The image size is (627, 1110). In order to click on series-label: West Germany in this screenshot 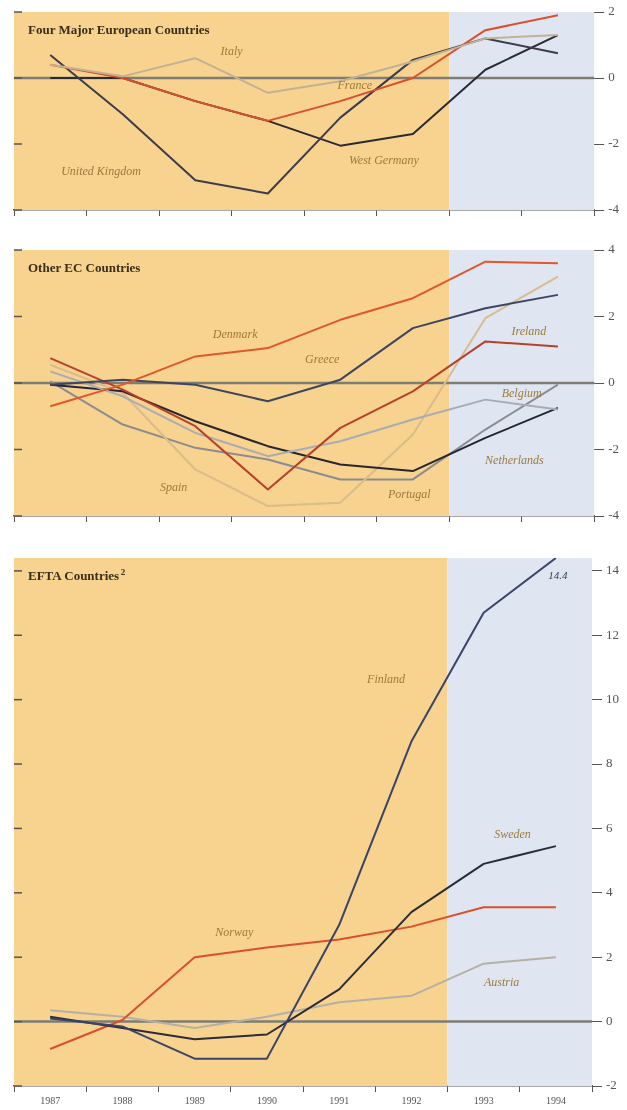, I will do `click(384, 159)`.